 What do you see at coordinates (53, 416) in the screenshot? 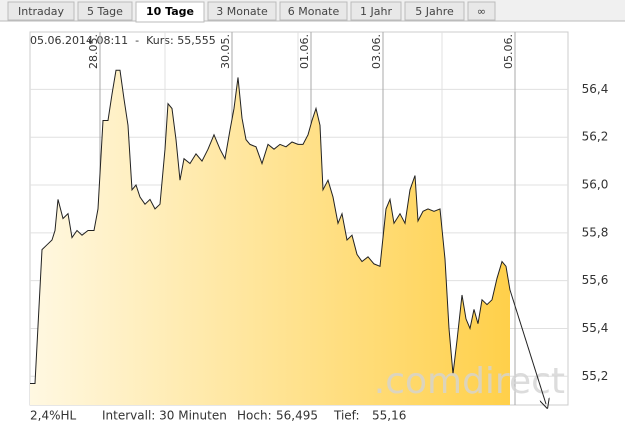
I see `footer-hl: 2,4%HL` at bounding box center [53, 416].